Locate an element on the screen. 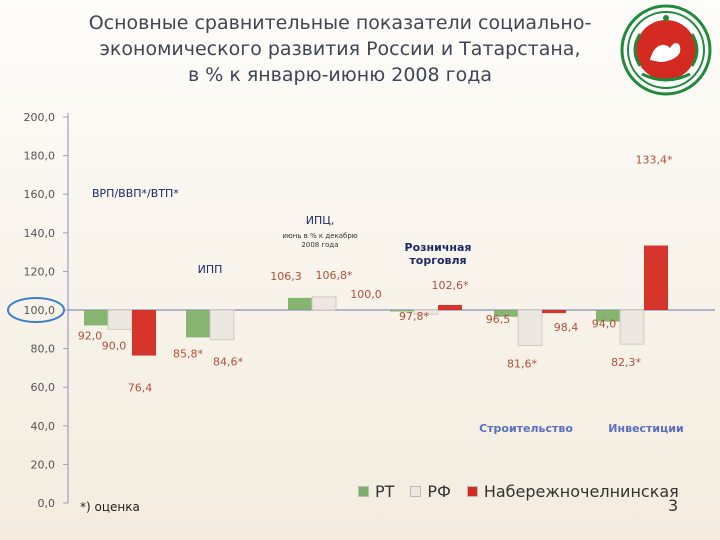 The width and height of the screenshot is (720, 540). data-label: 106,8* is located at coordinates (334, 275).